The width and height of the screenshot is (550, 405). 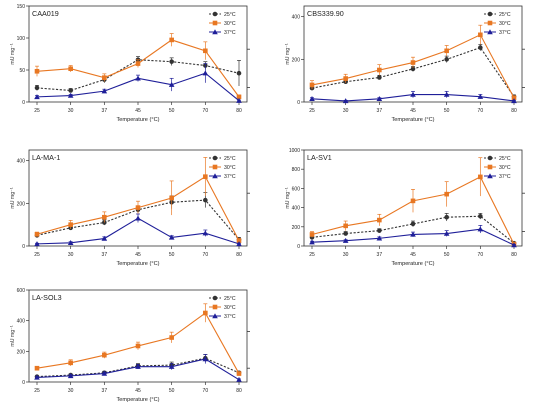 I want to click on x-tick-label: 70, so click(x=206, y=111).